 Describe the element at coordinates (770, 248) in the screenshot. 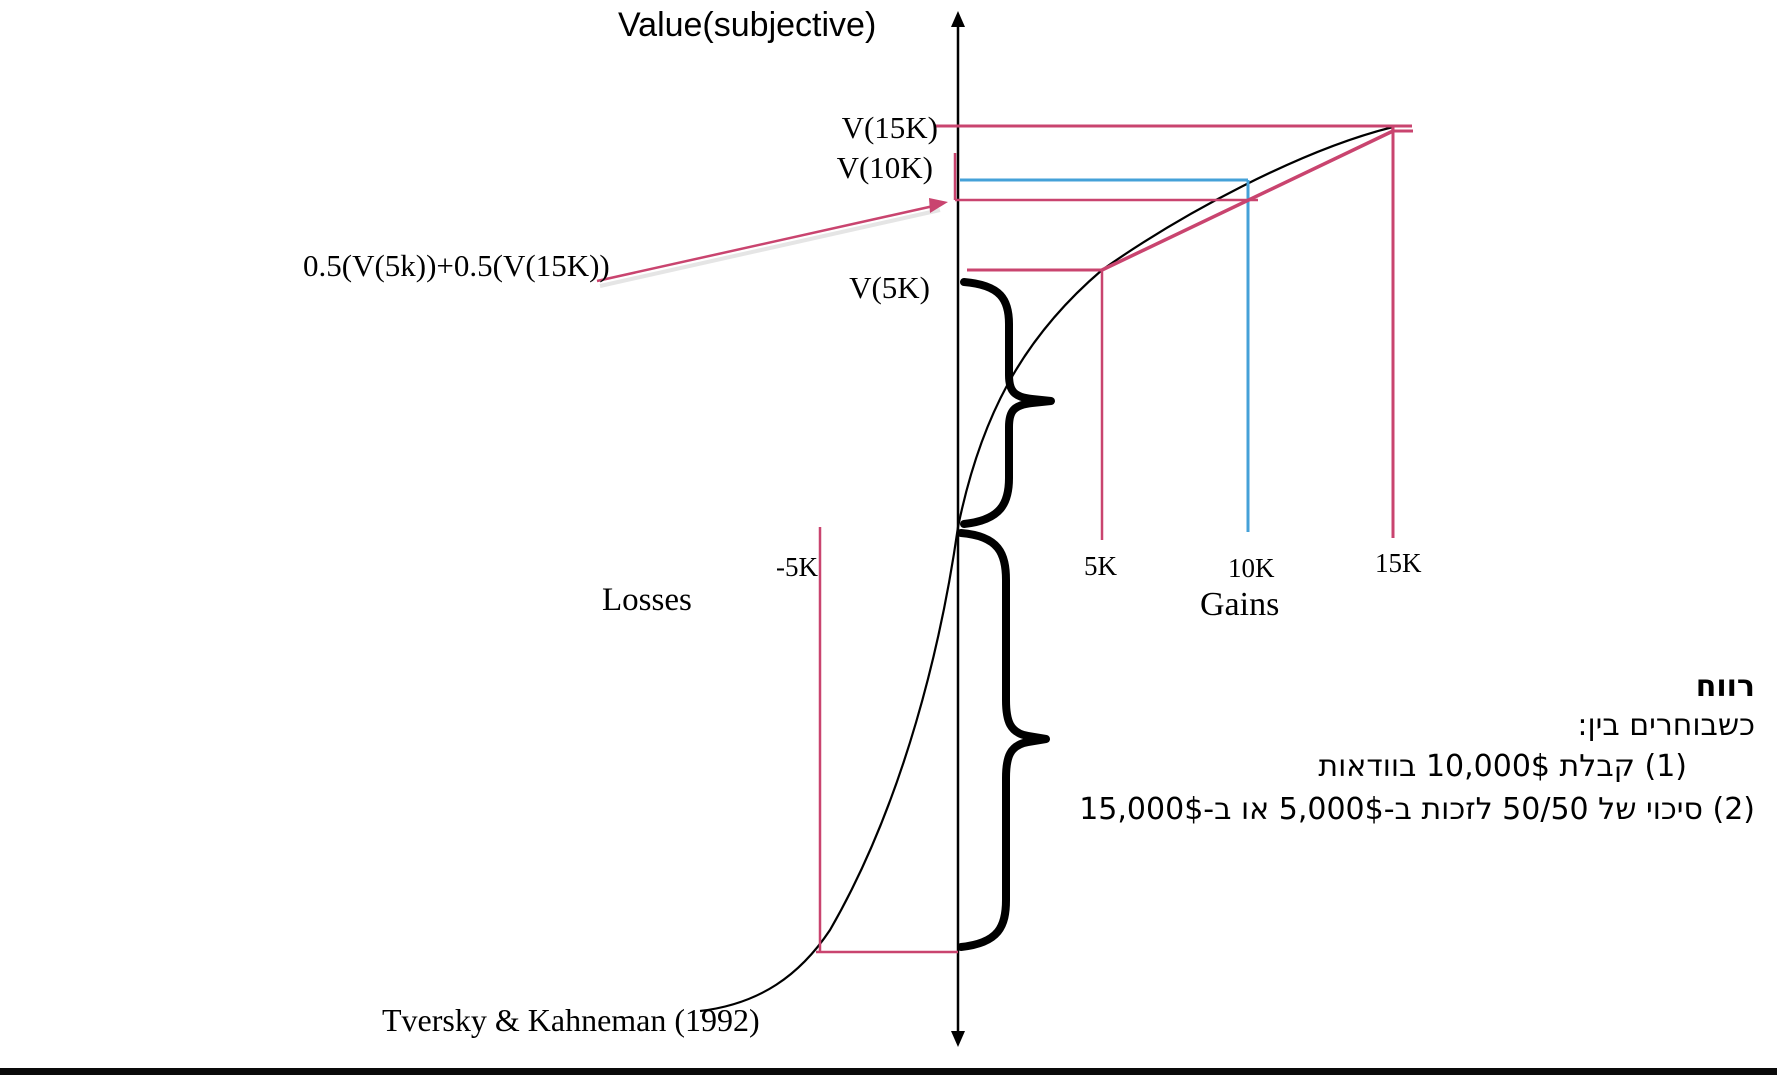

I see `annotation-arrow-shadow` at that location.